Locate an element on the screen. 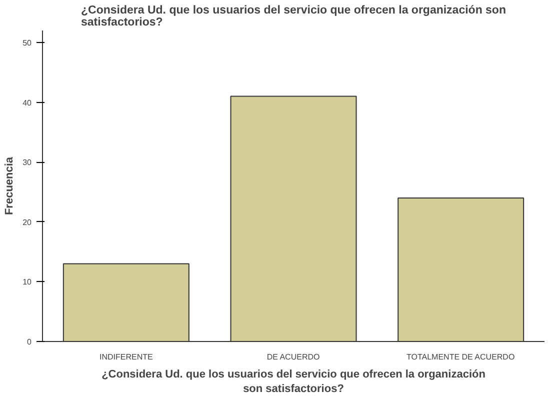  x-tick-label: INDIFERENTE is located at coordinates (126, 357).